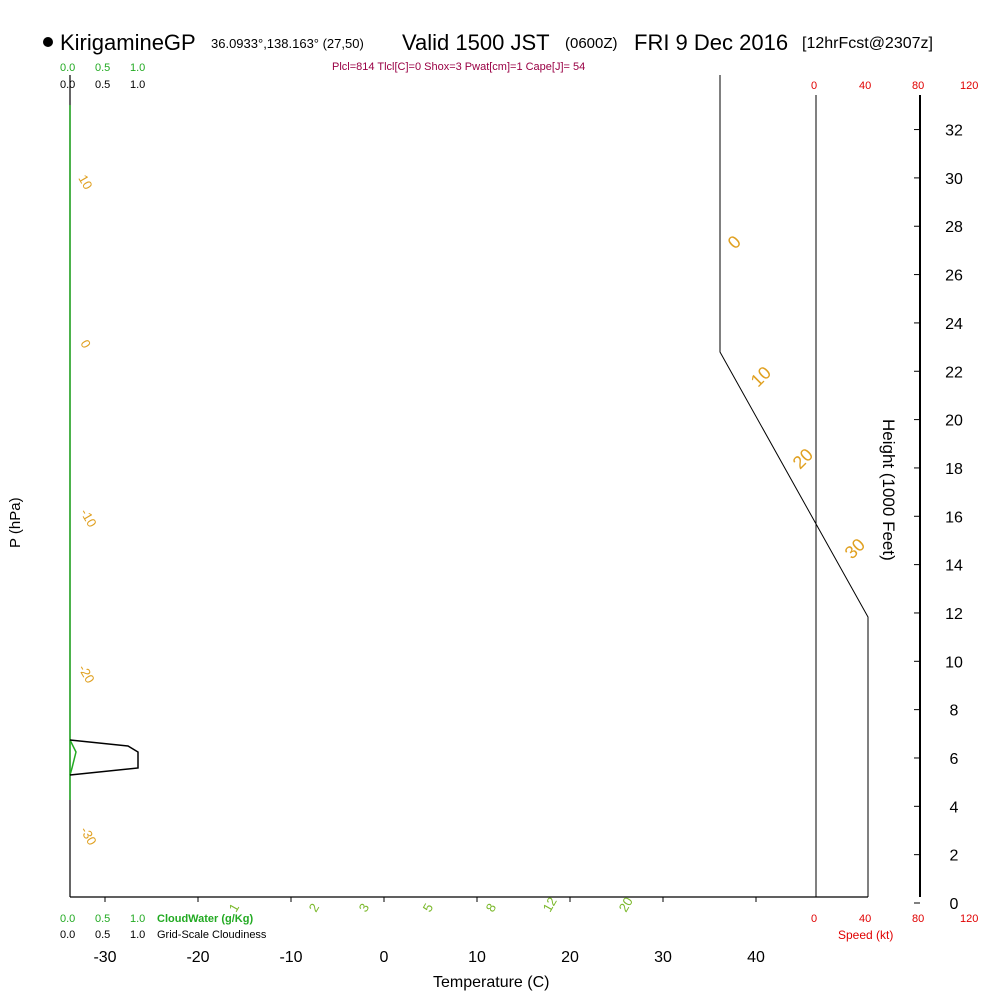 This screenshot has width=1000, height=1000. What do you see at coordinates (102, 85) in the screenshot?
I see `cloudiness-tick-top: 0.5` at bounding box center [102, 85].